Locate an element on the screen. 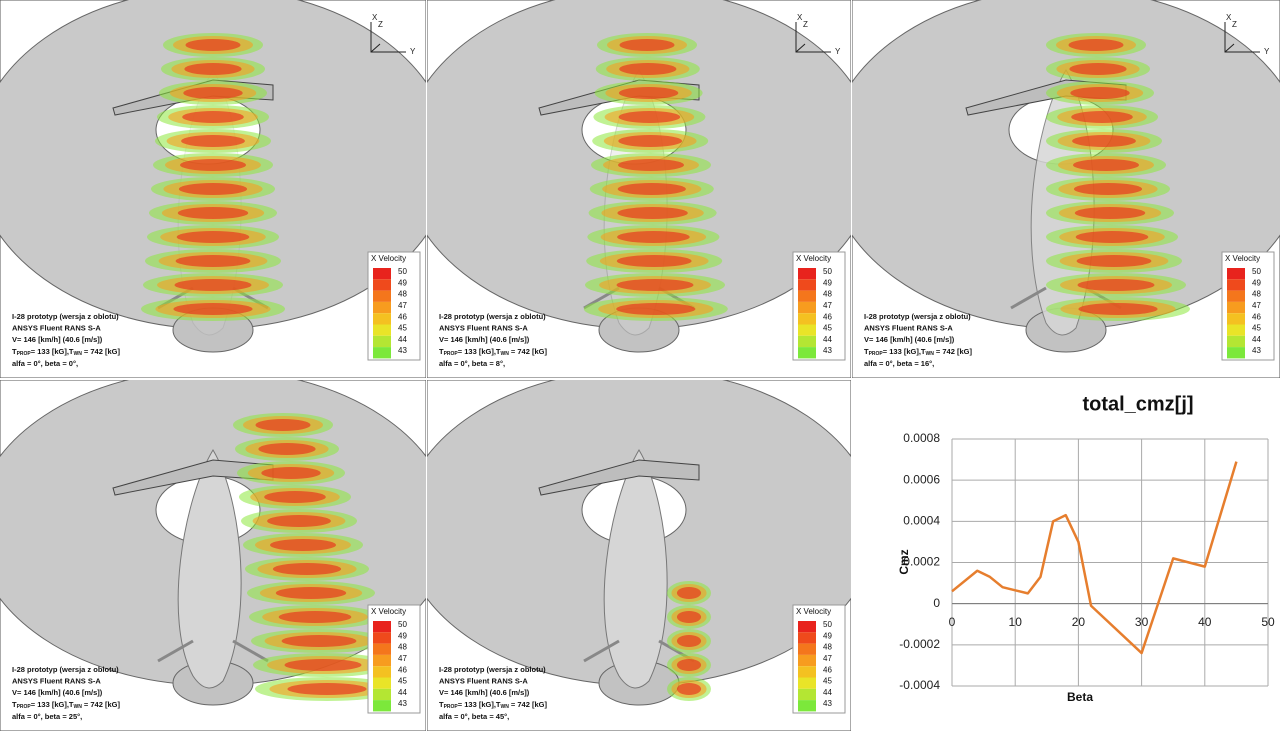  y-tick-label: -0.0004 is located at coordinates (919, 685).